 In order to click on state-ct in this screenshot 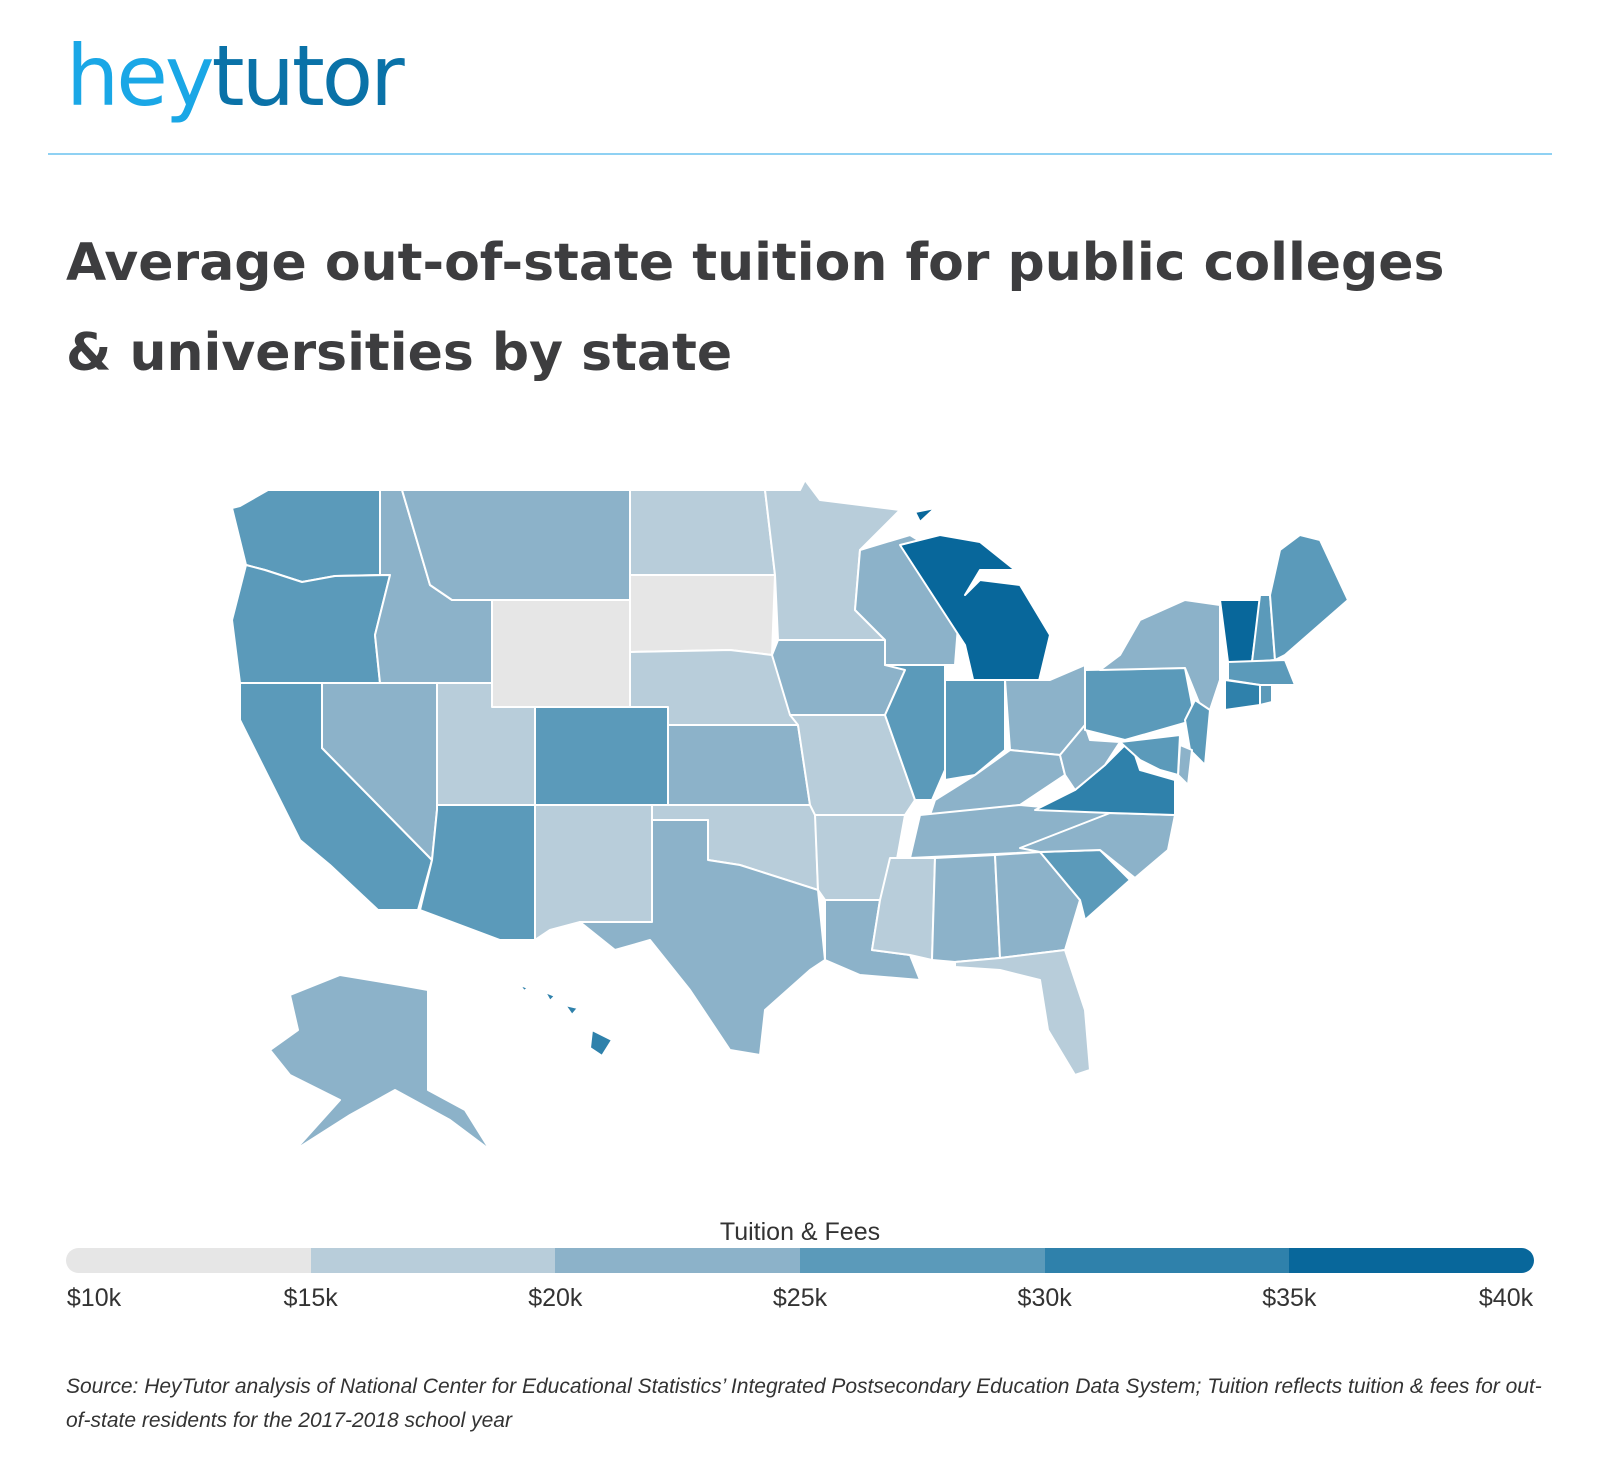, I will do `click(1242, 695)`.